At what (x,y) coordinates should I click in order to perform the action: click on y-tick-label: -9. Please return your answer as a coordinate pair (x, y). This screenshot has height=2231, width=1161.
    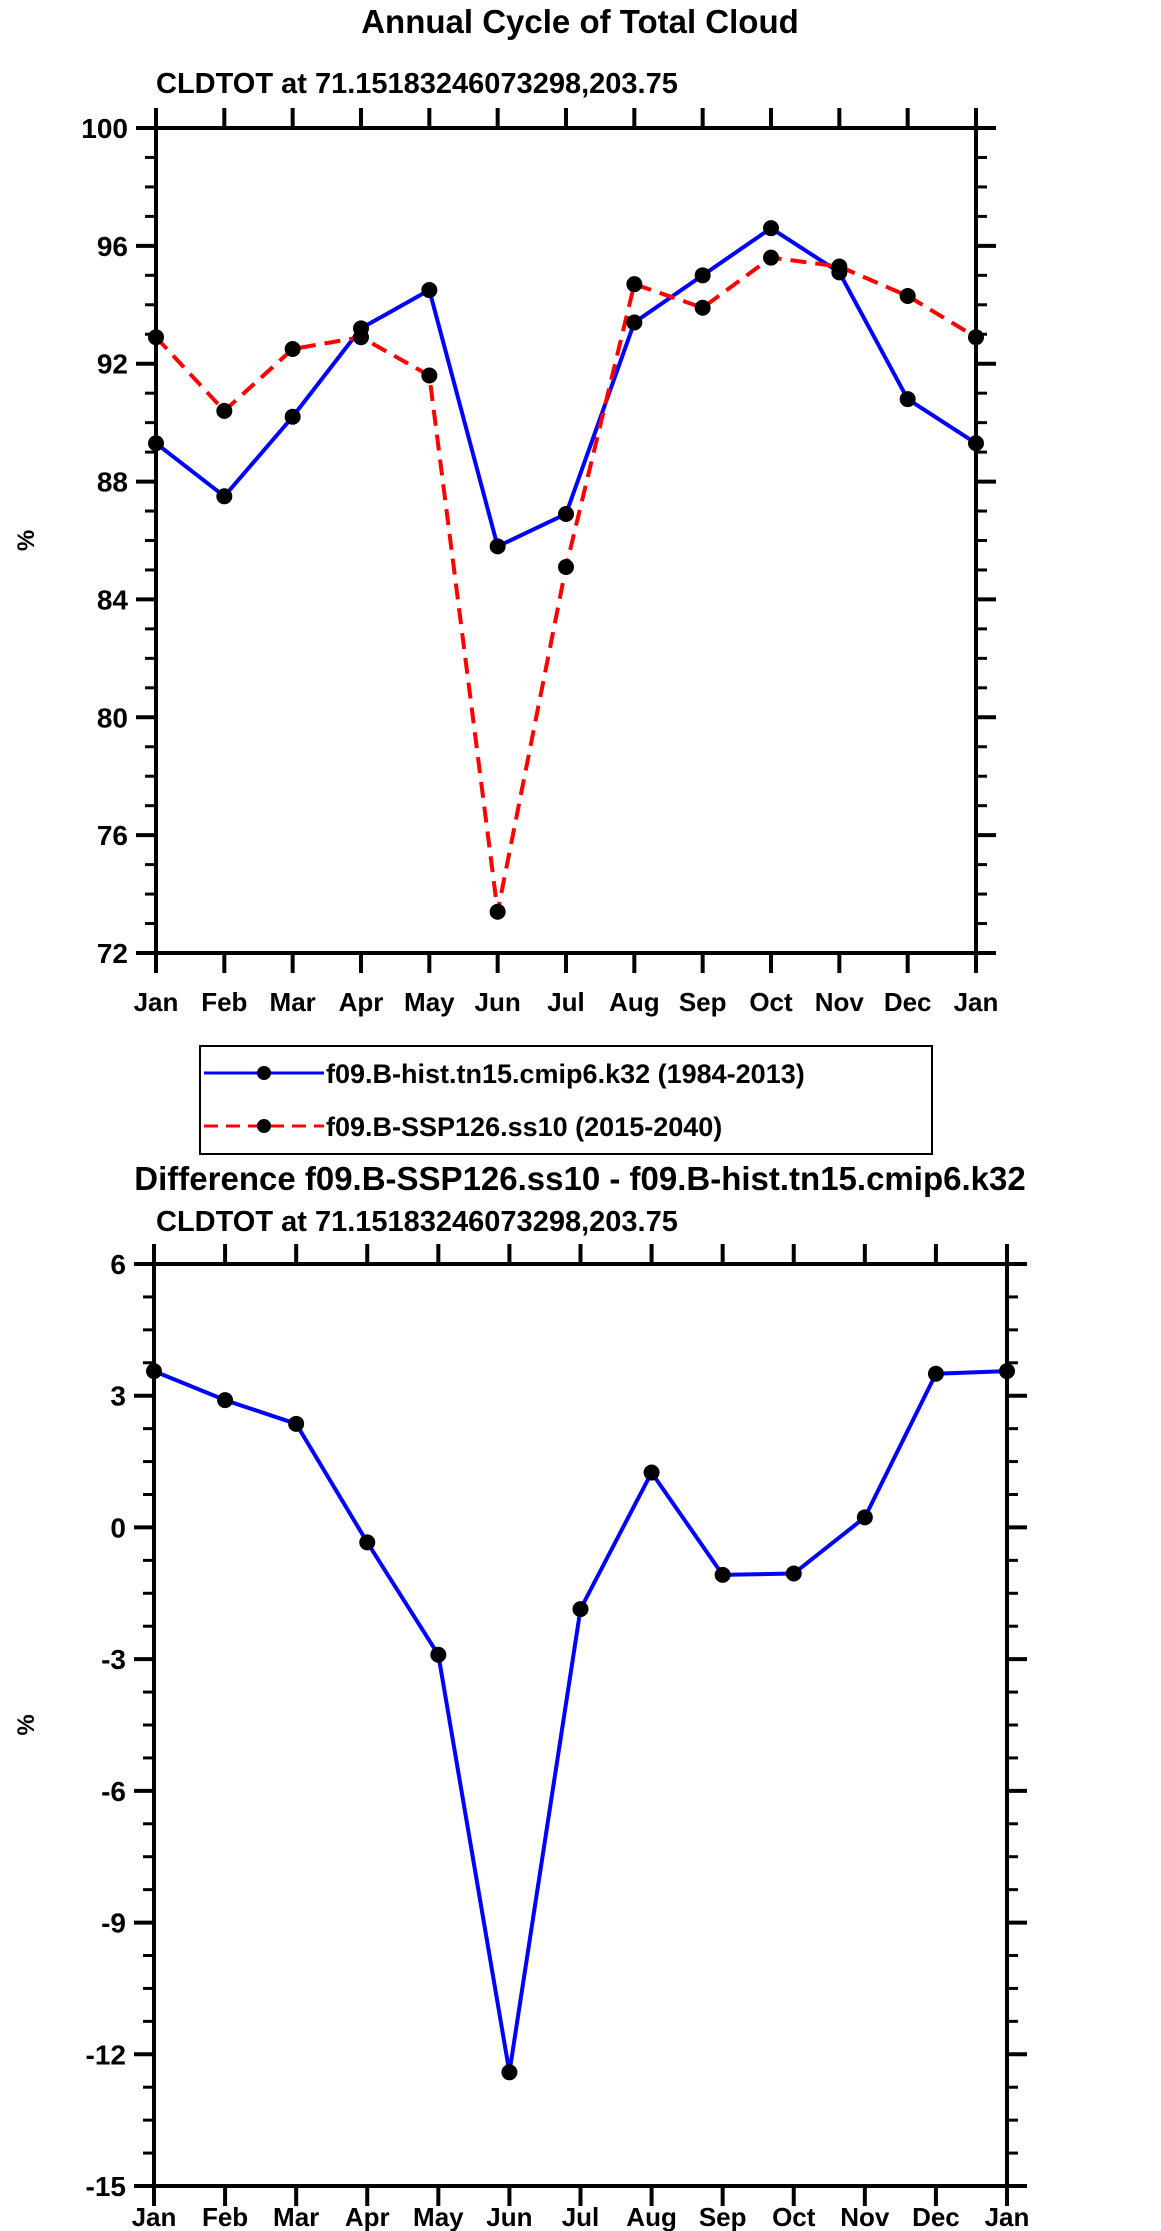
    Looking at the image, I should click on (113, 1923).